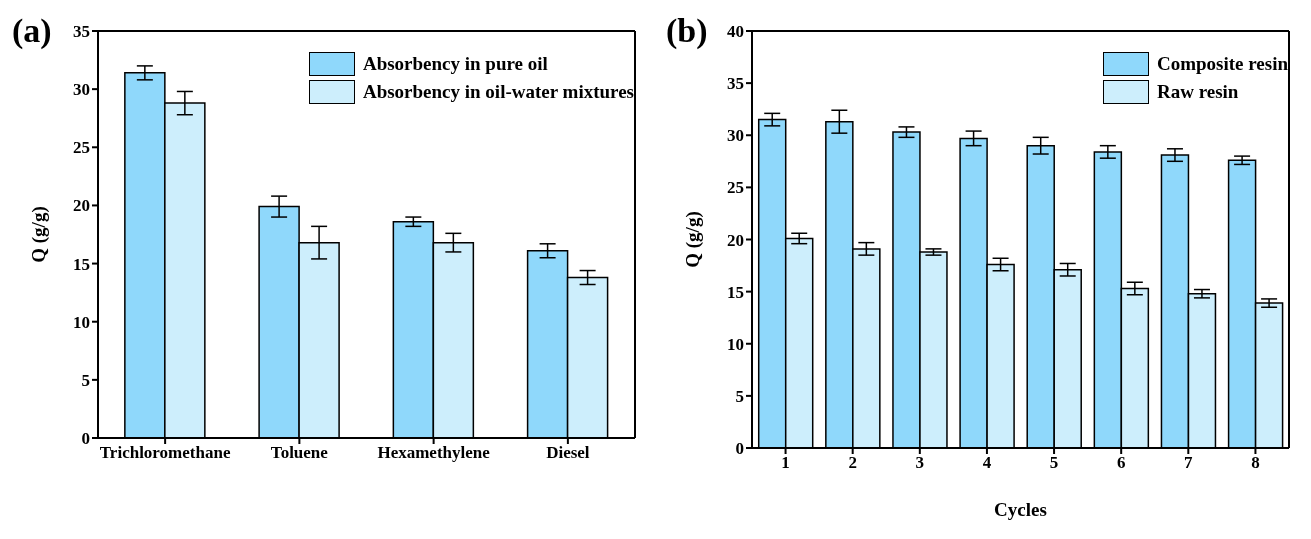  What do you see at coordinates (987, 463) in the screenshot?
I see `x-tick-label: 4` at bounding box center [987, 463].